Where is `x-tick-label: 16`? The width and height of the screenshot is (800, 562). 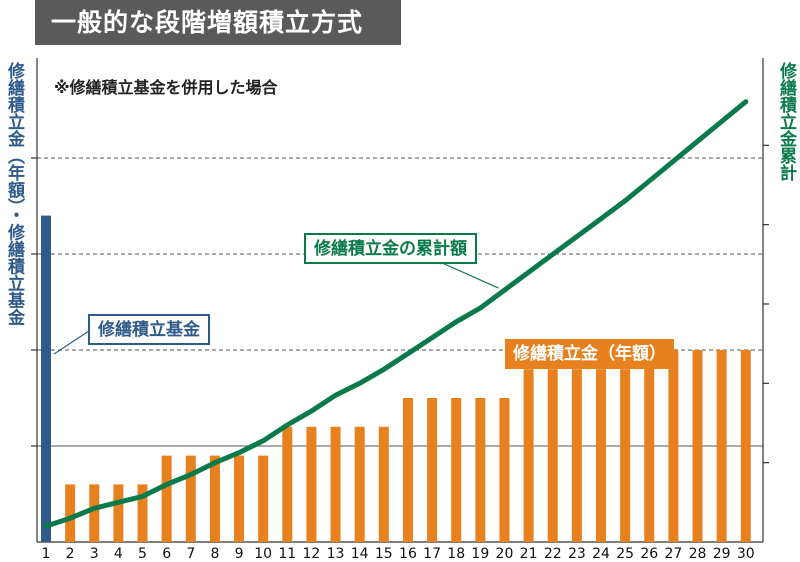
x-tick-label: 16 is located at coordinates (408, 554).